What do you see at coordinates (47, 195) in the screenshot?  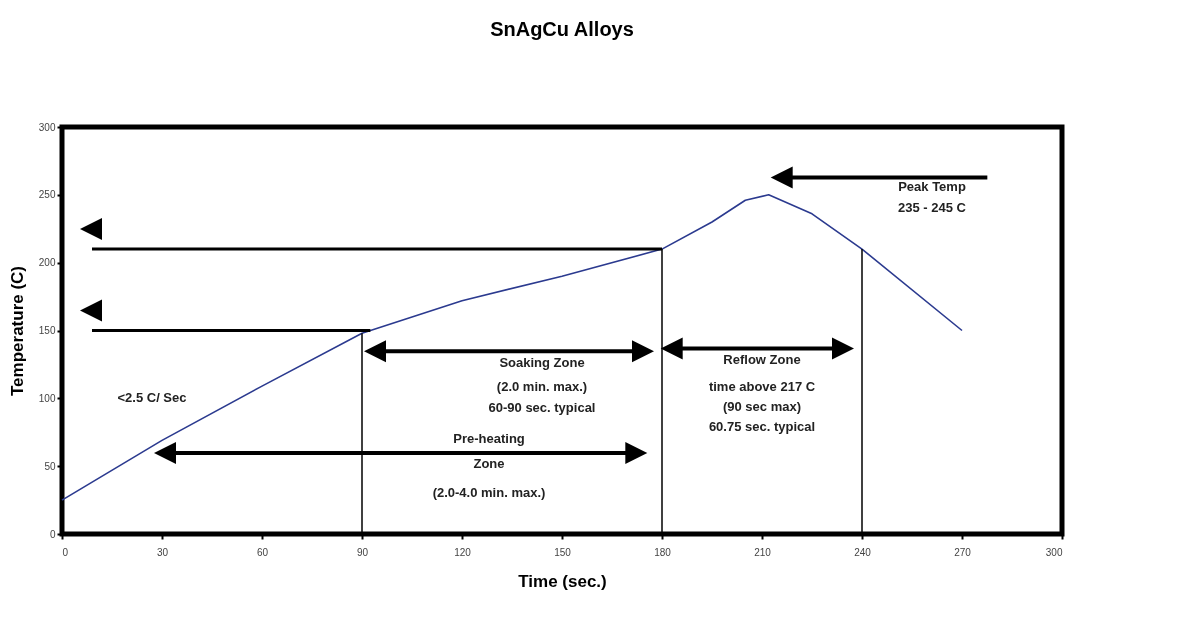 I see `y-tick-label: 250` at bounding box center [47, 195].